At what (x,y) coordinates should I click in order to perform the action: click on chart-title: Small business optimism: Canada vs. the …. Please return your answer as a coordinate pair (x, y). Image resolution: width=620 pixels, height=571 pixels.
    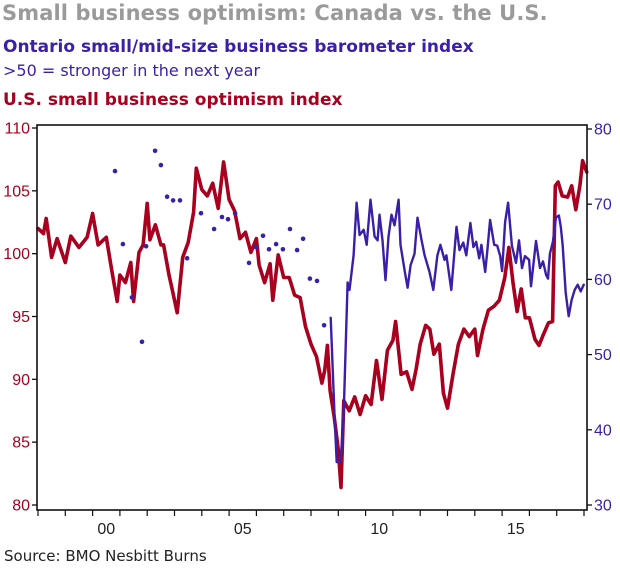
    Looking at the image, I should click on (275, 13).